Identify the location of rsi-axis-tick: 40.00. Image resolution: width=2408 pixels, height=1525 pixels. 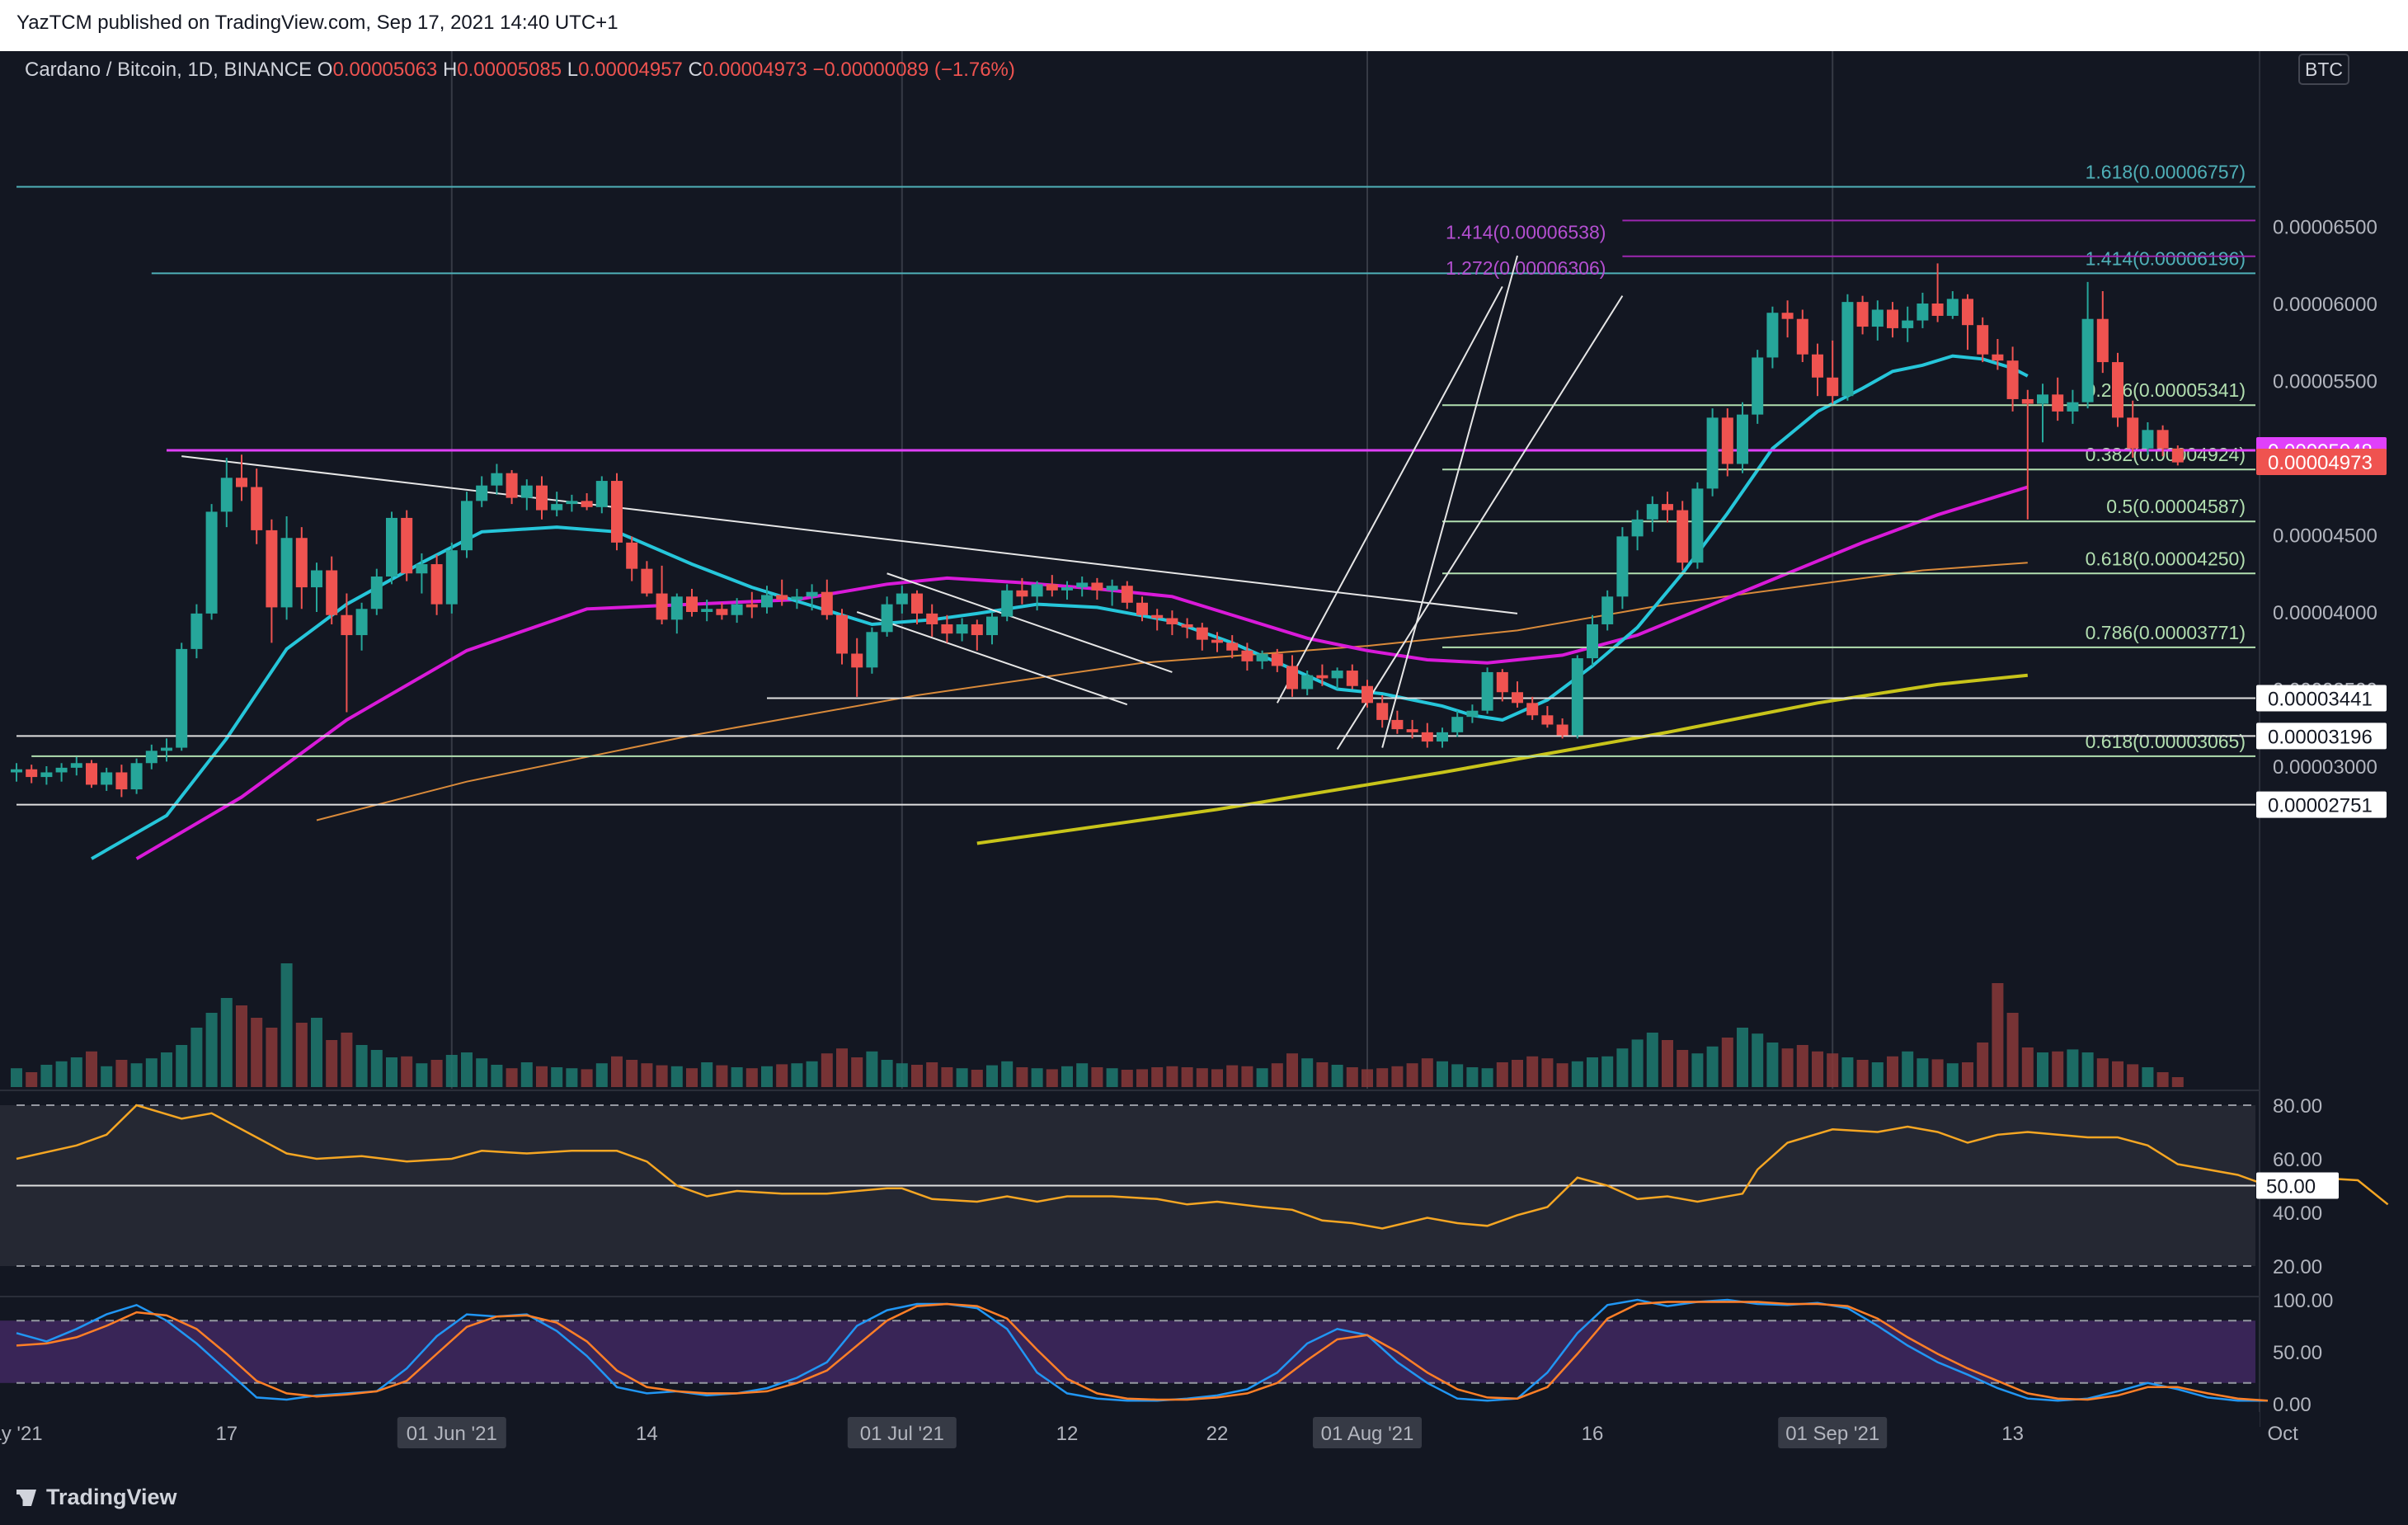
(2298, 1214).